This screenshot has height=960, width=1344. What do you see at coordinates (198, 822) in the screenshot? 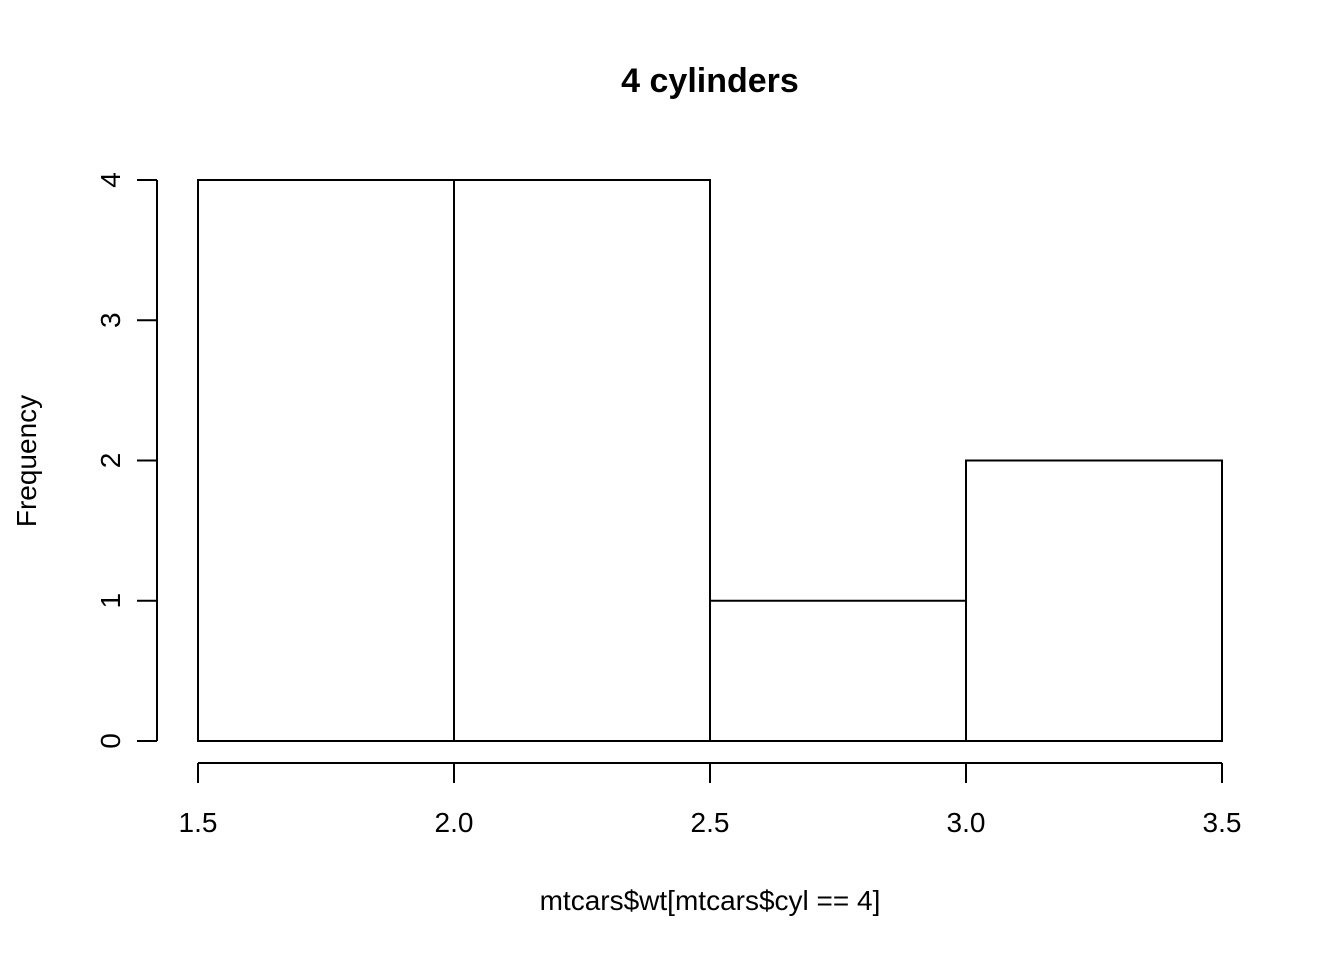
I see `x-tick-label: 1.5` at bounding box center [198, 822].